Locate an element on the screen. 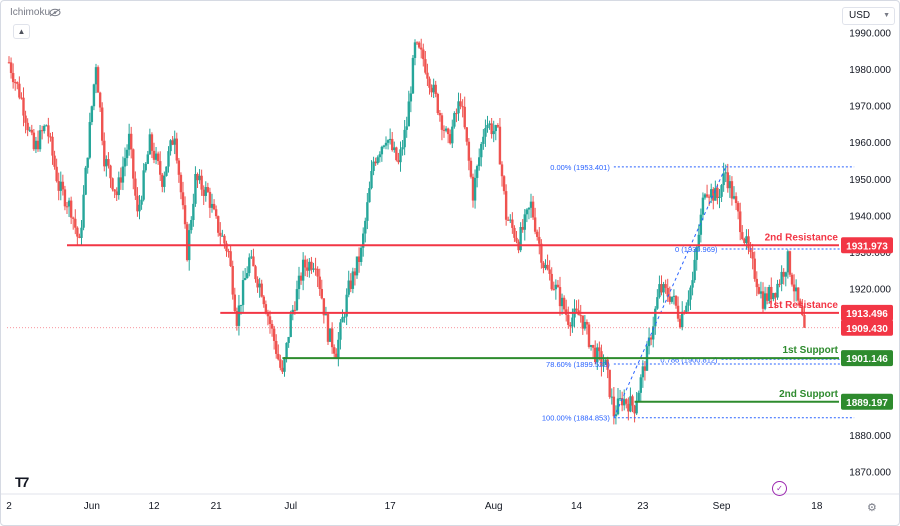 Image resolution: width=900 pixels, height=526 pixels. y-tick-label: 1940.000 is located at coordinates (870, 216).